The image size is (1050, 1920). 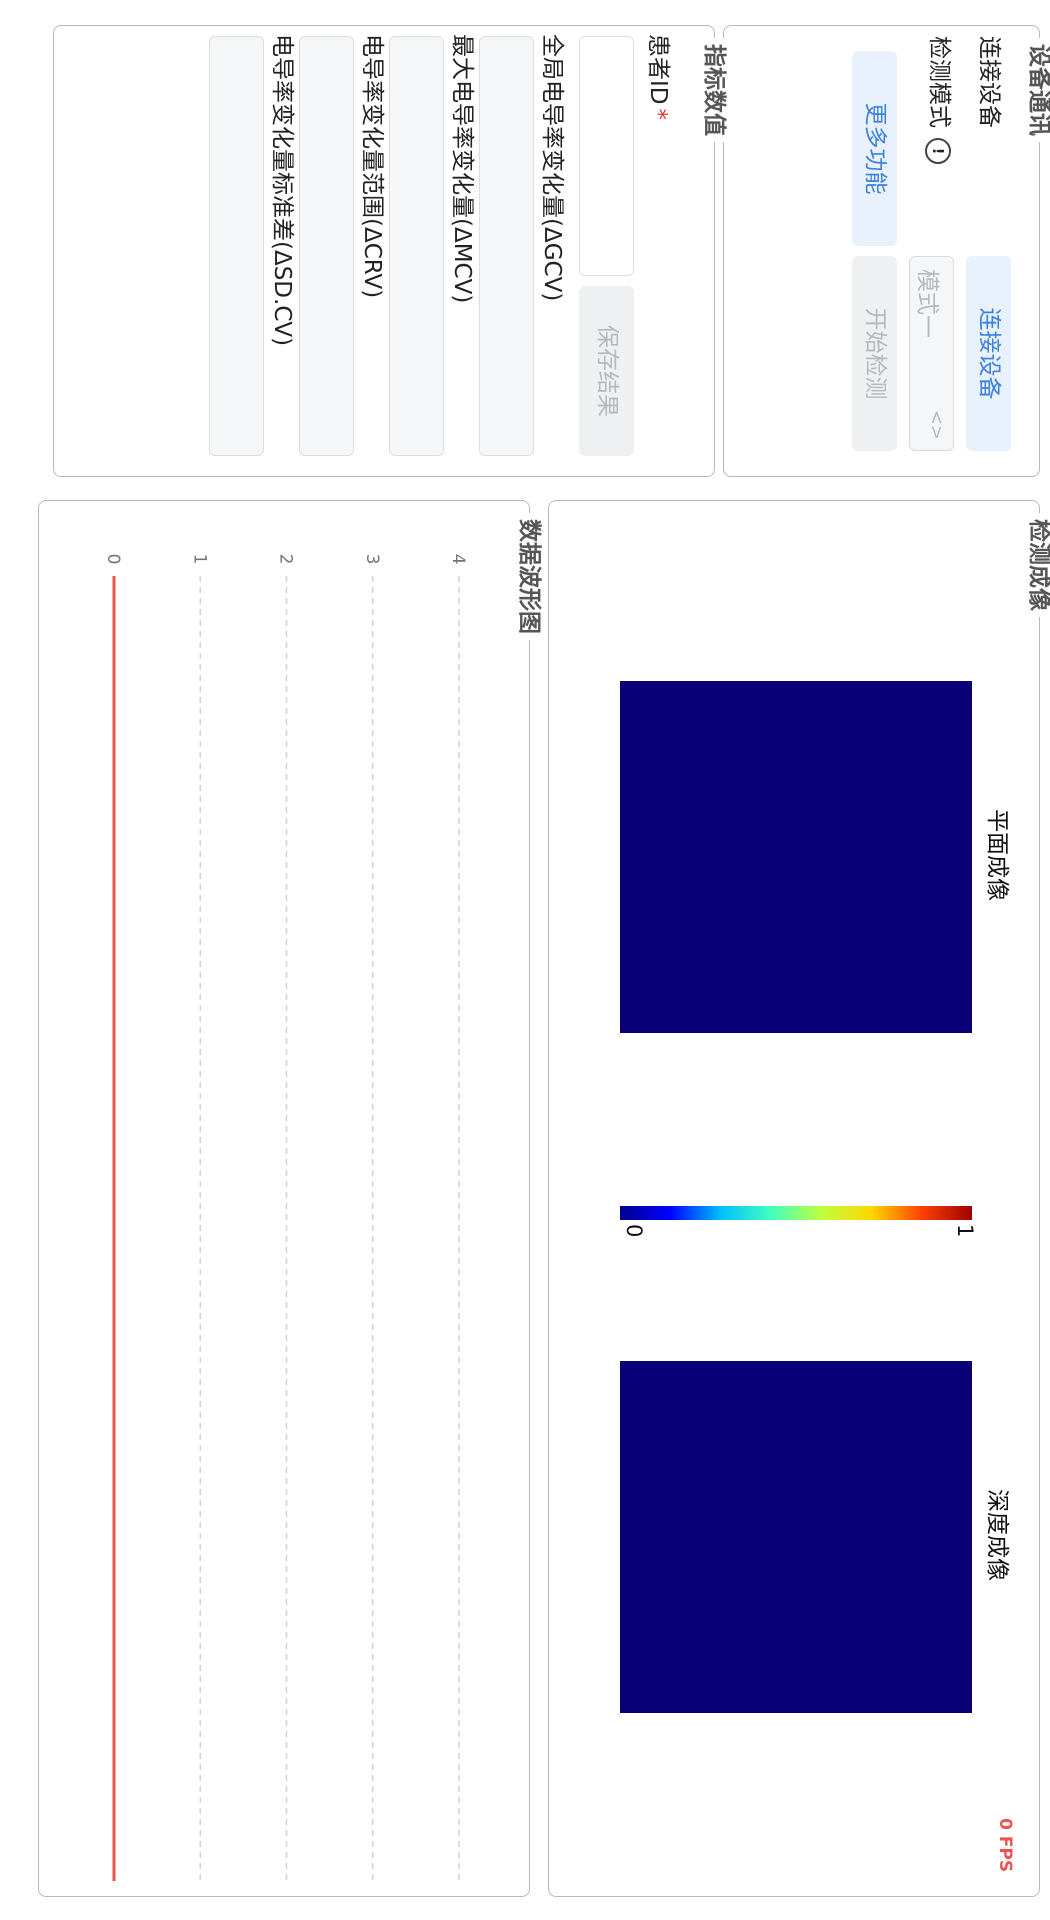 I want to click on depth-image-caption: 深度成像, so click(x=997, y=1535).